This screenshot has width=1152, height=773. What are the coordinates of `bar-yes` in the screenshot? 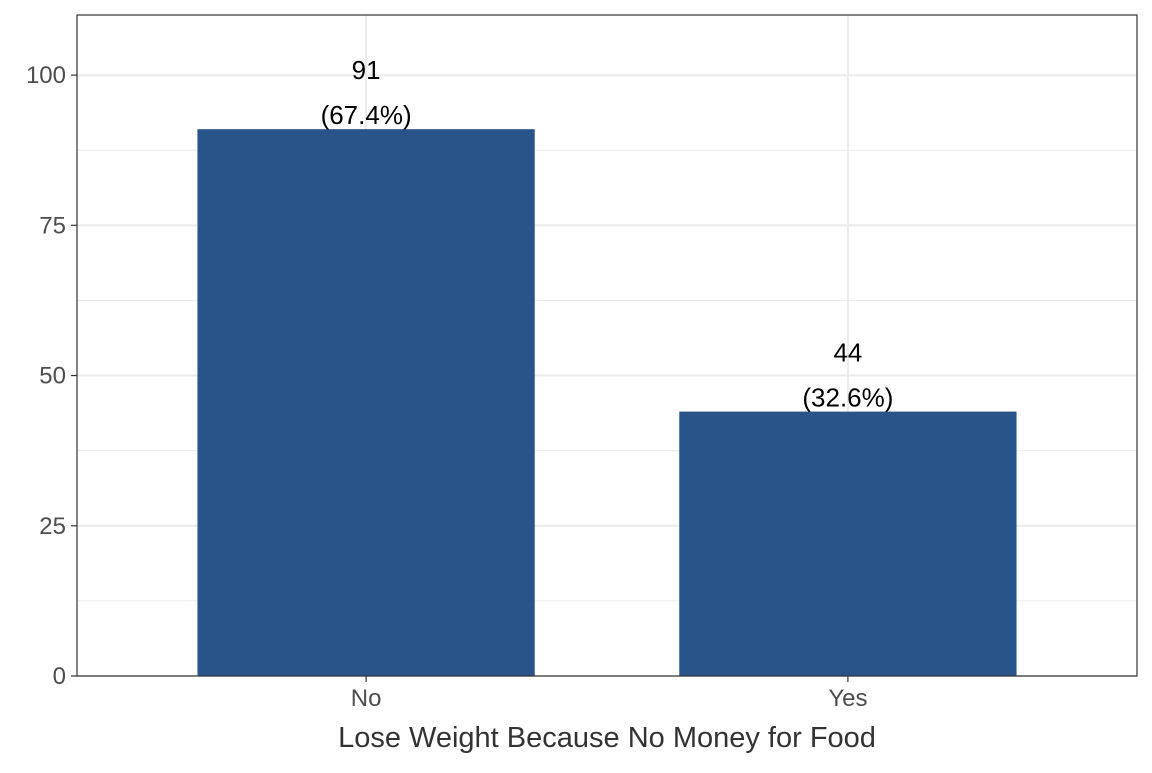 It's located at (848, 543).